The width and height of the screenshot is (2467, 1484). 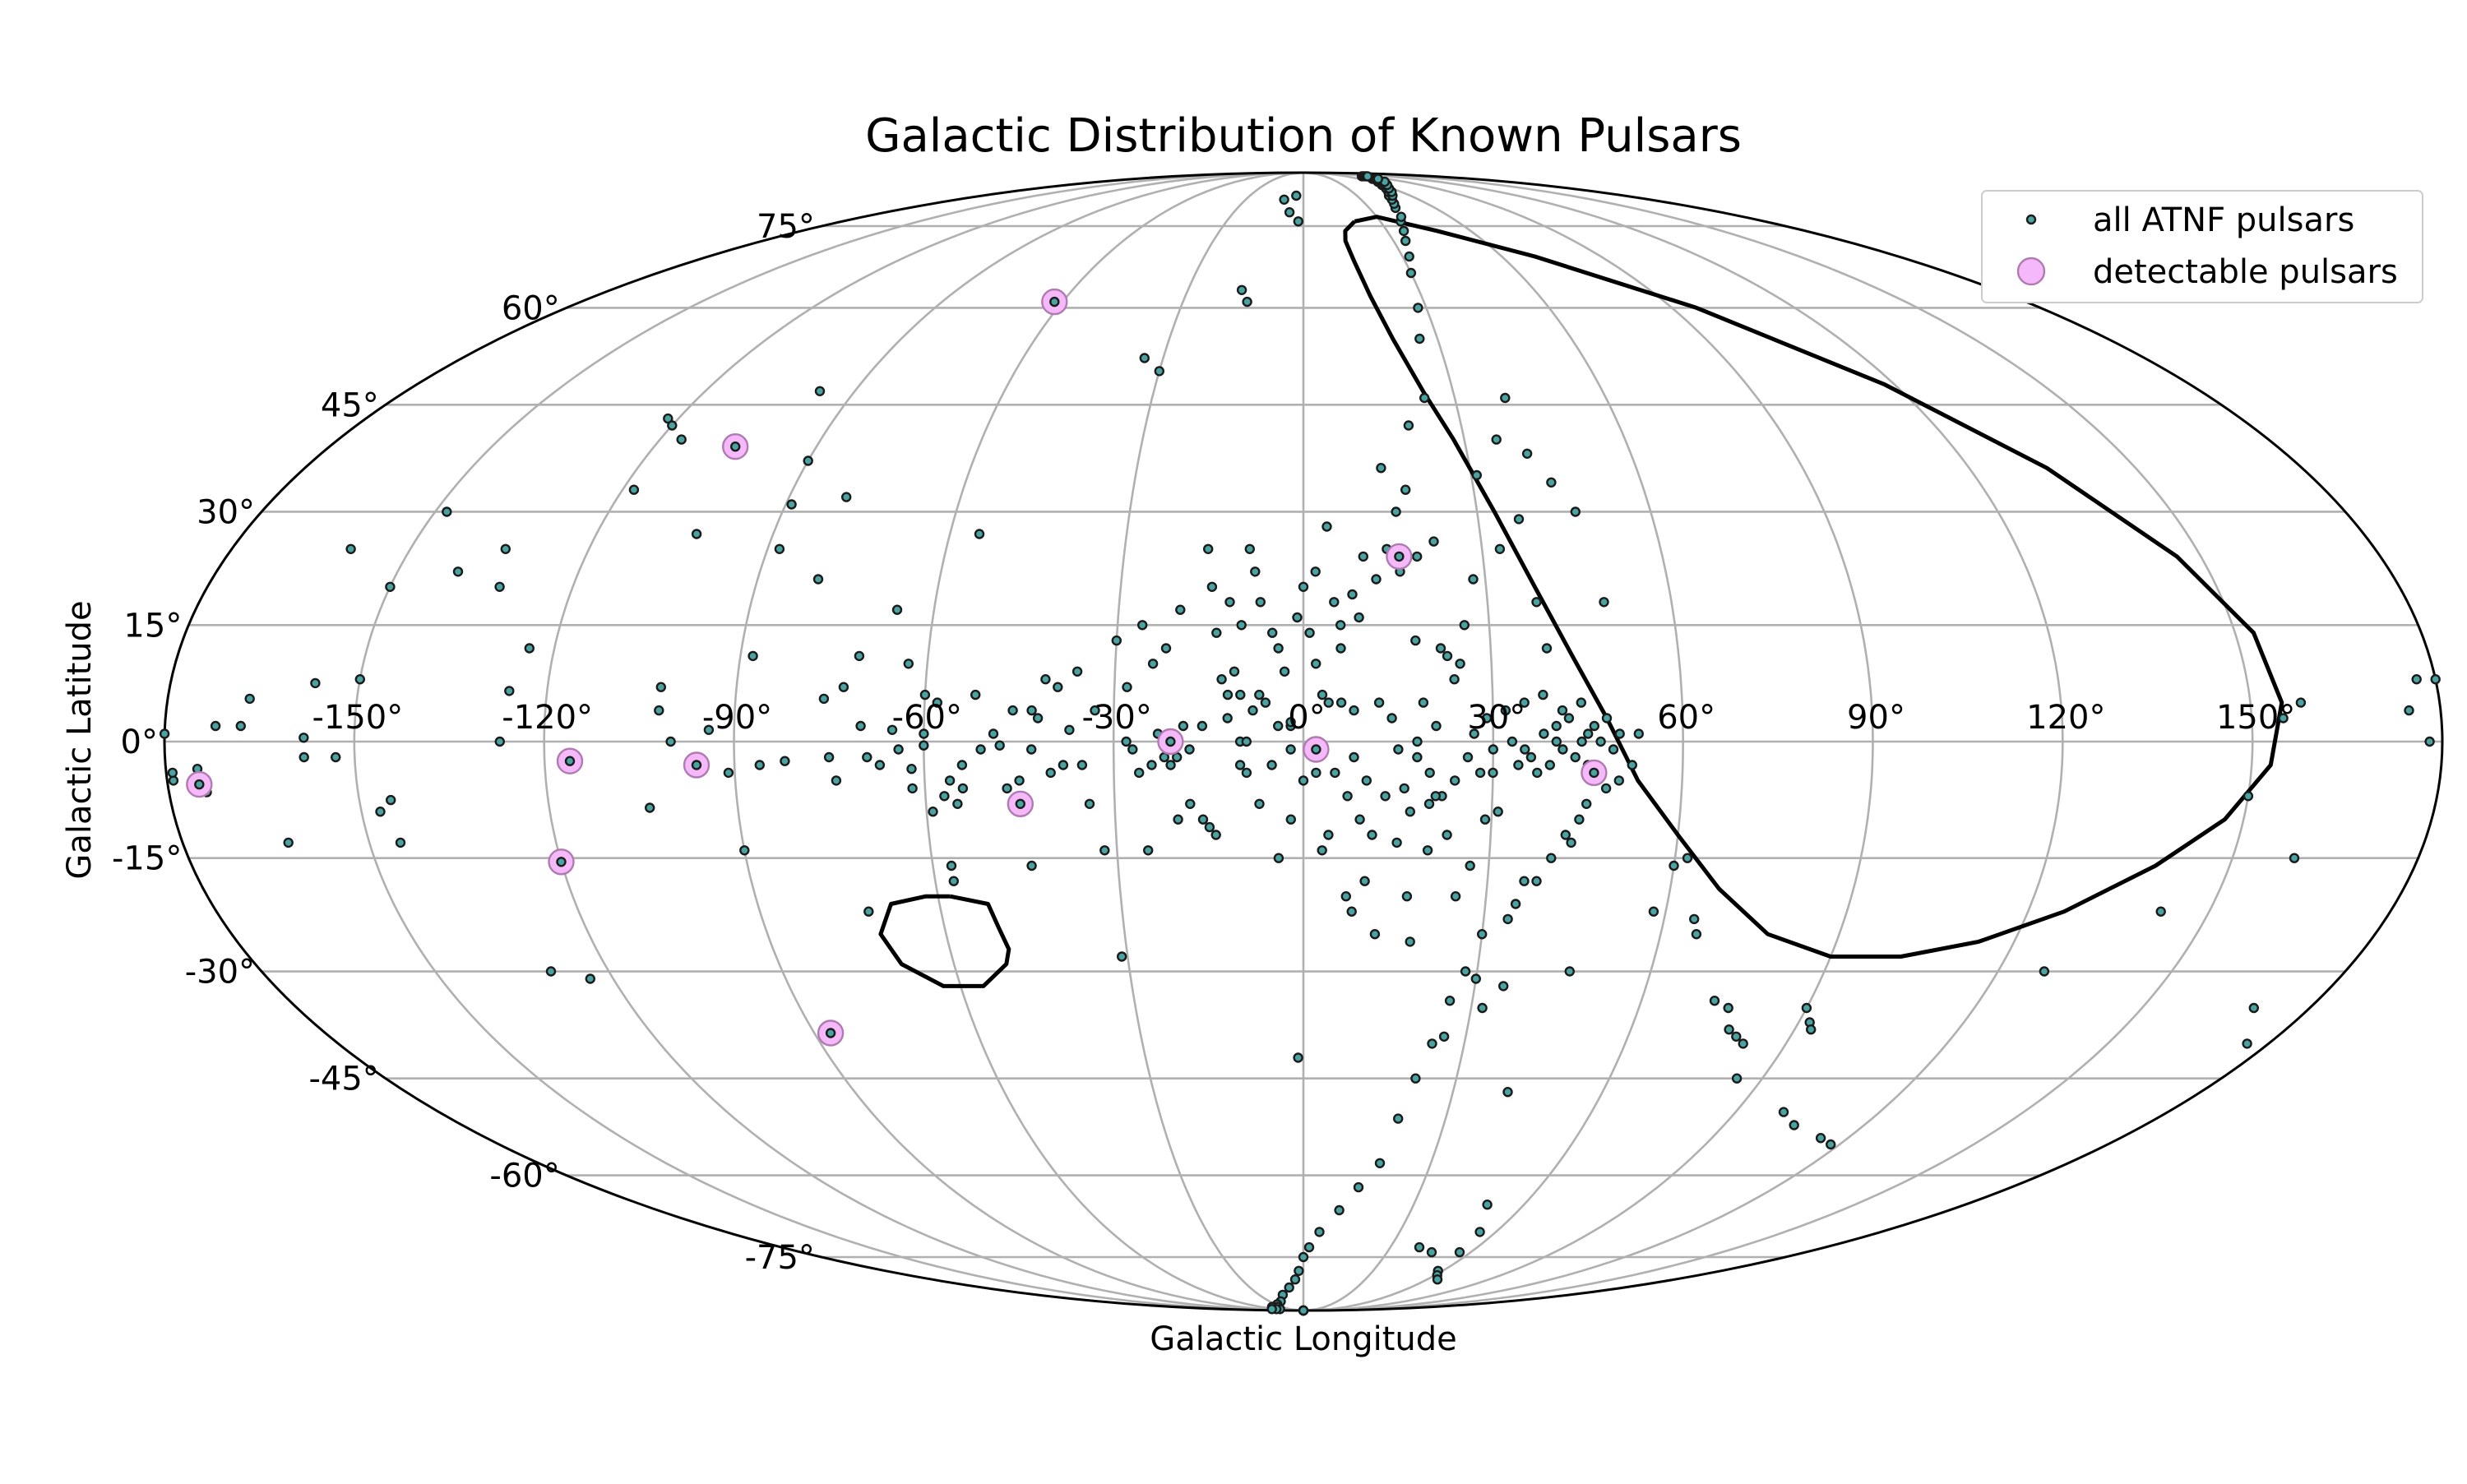 I want to click on y-tick-label: -15°, so click(x=147, y=859).